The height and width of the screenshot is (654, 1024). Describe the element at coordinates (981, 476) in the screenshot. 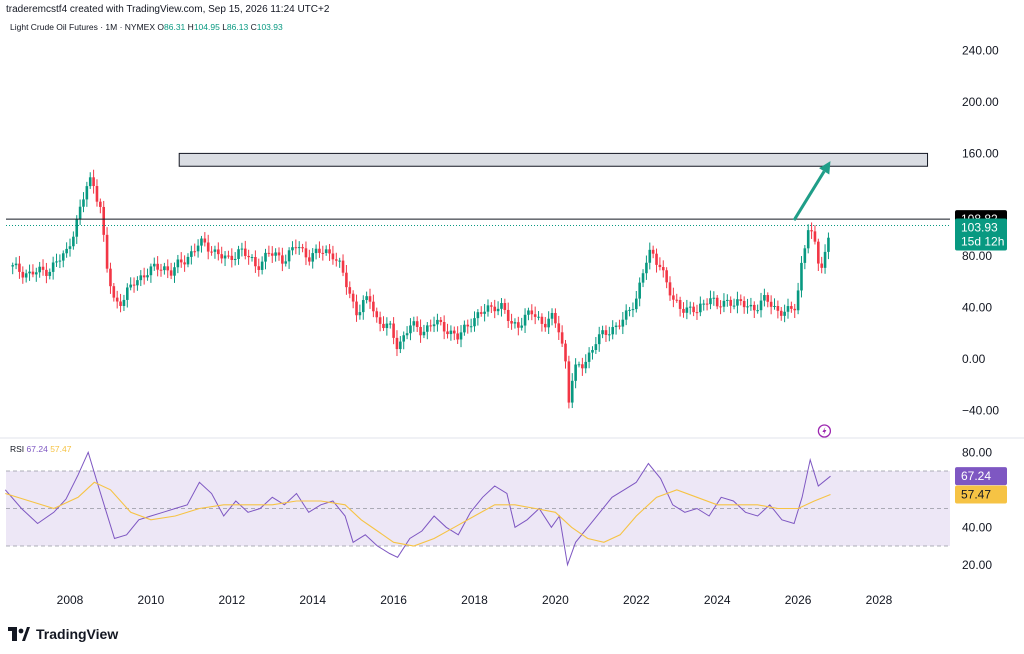

I see `rsi-value-tag: 67.24` at that location.